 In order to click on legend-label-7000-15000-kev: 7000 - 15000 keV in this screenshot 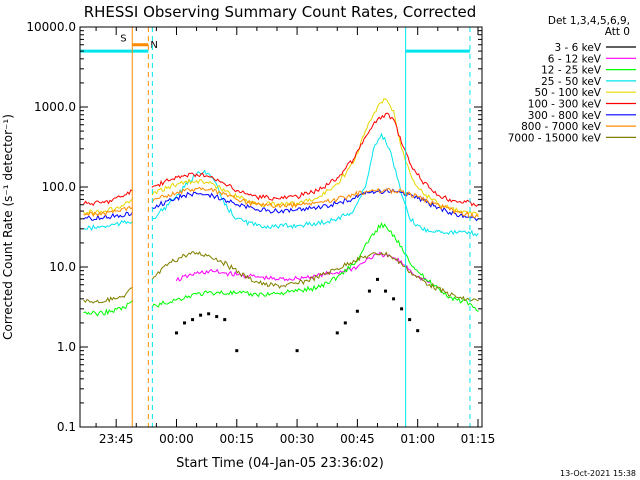, I will do `click(555, 138)`.